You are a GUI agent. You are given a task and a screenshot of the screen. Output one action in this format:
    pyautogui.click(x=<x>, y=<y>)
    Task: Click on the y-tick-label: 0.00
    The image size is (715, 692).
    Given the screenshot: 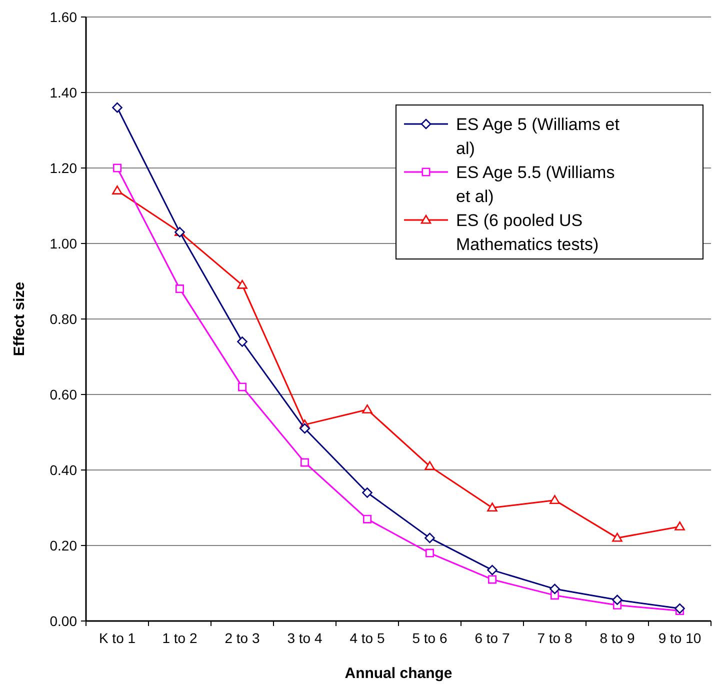 What is the action you would take?
    pyautogui.click(x=64, y=620)
    